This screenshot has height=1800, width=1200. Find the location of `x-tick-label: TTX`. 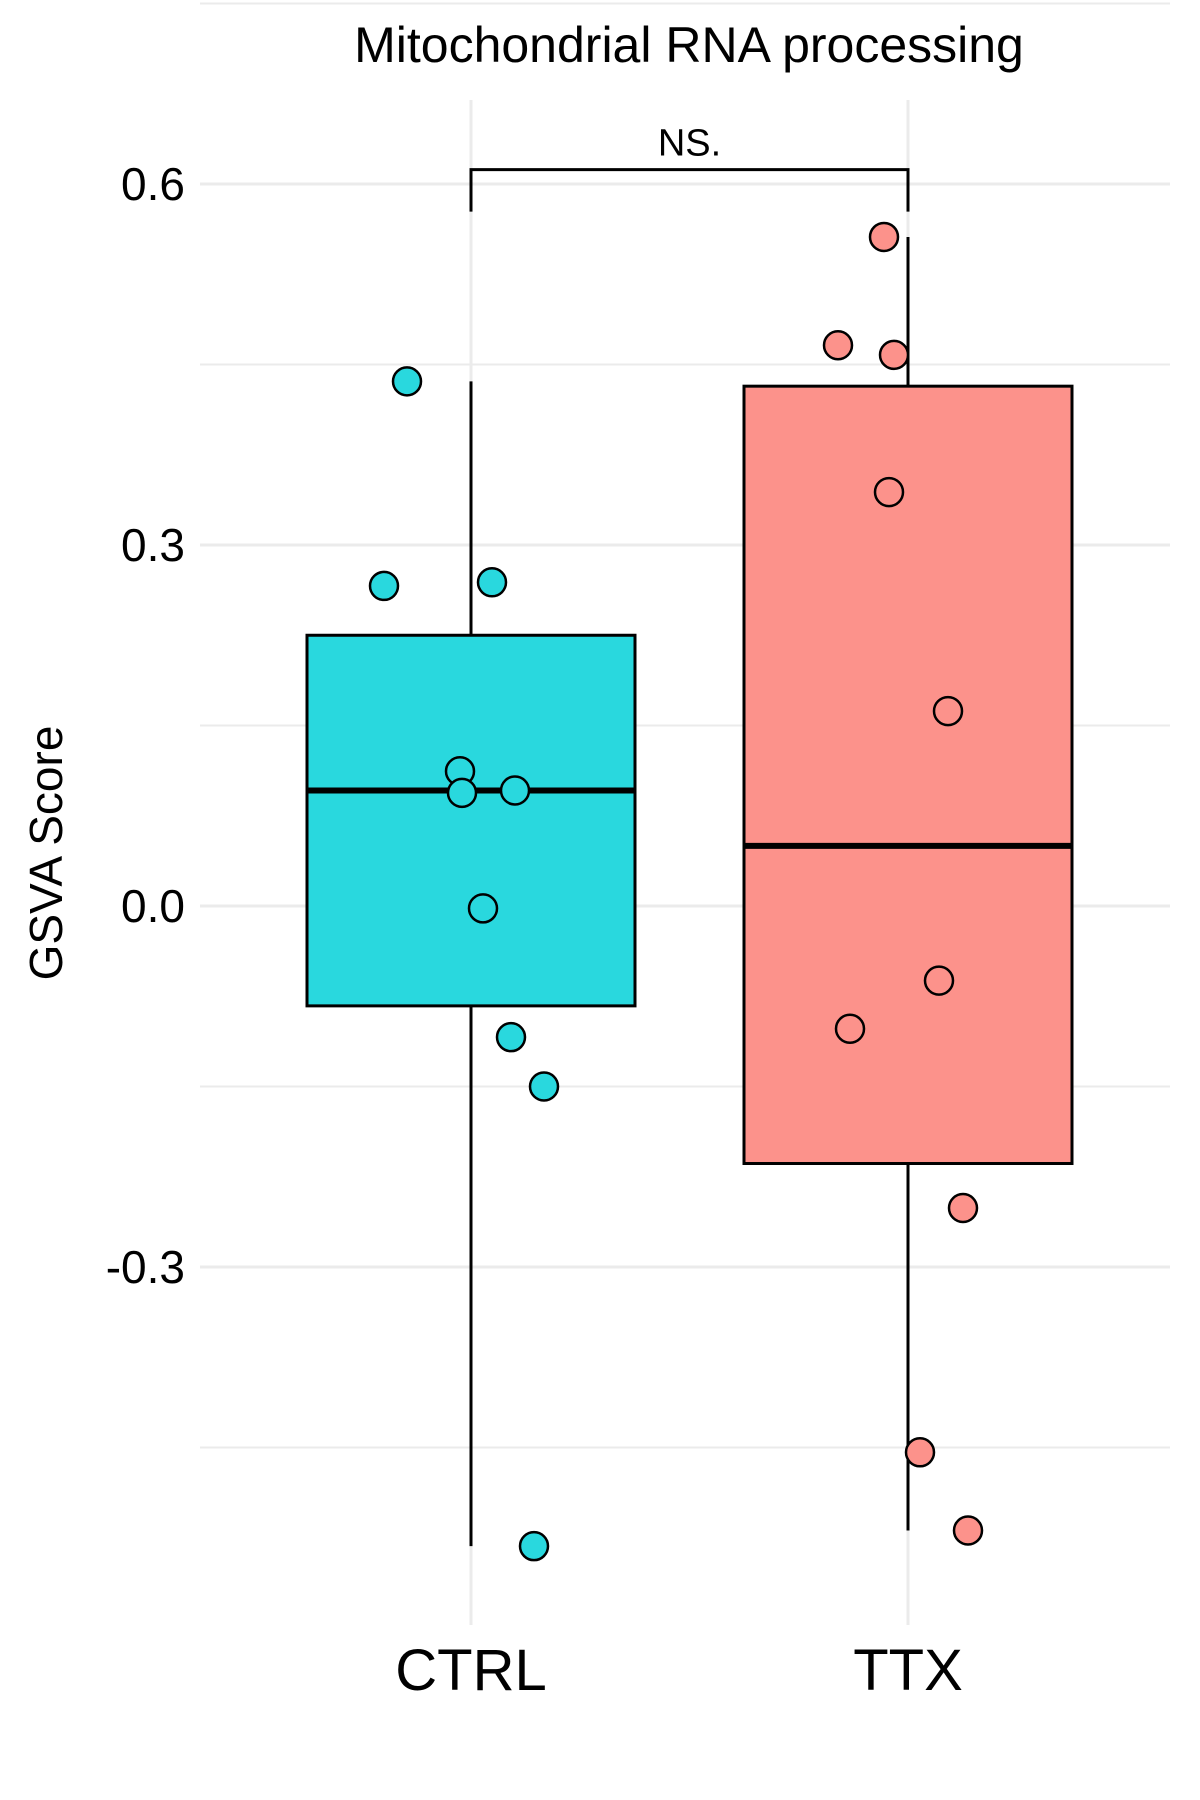

x-tick-label: TTX is located at coordinates (908, 1670).